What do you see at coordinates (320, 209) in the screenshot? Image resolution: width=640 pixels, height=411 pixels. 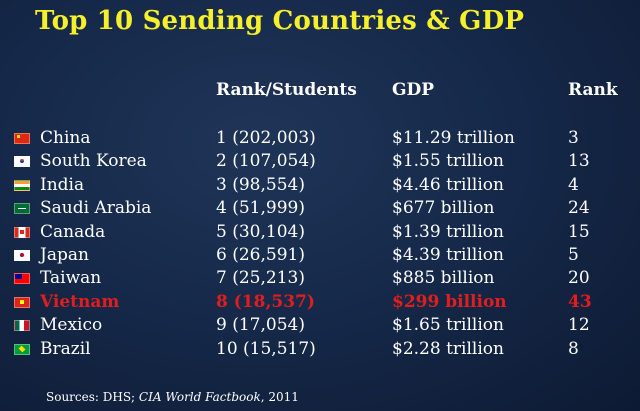 I see `table-row: Saudi Arabia 4 (51,999) $677 billion 24` at bounding box center [320, 209].